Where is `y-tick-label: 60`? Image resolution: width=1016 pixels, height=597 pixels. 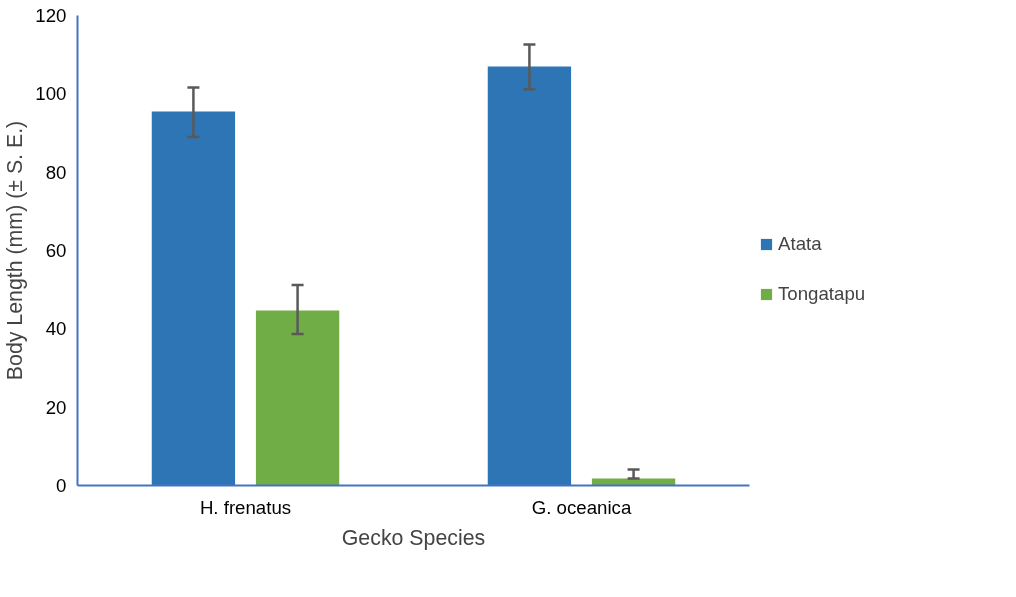
y-tick-label: 60 is located at coordinates (56, 250).